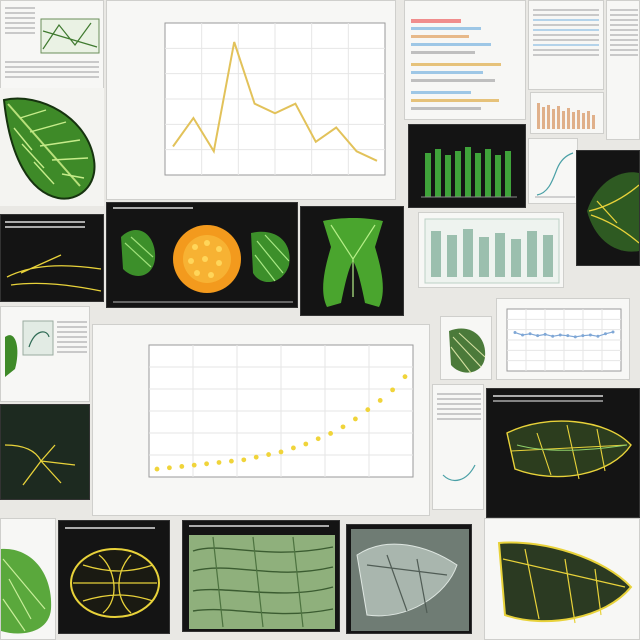  What do you see at coordinates (491, 250) in the screenshot?
I see `noisy-chart-tile` at bounding box center [491, 250].